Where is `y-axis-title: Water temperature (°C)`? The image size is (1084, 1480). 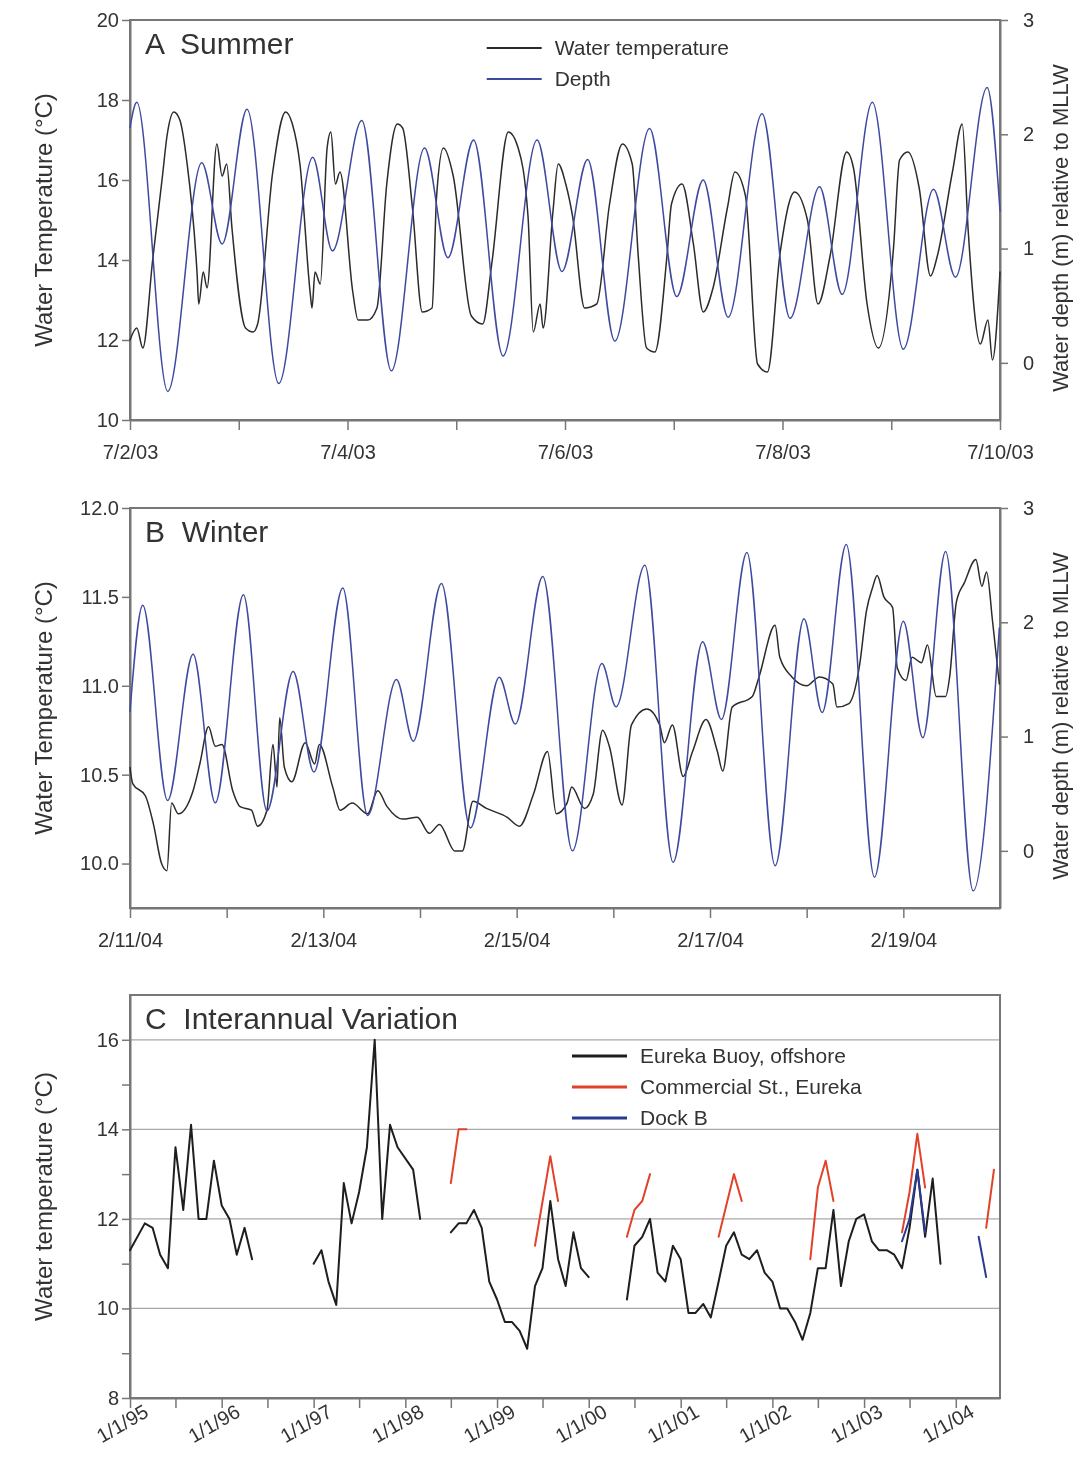
y-axis-title: Water temperature (°C) is located at coordinates (43, 1196).